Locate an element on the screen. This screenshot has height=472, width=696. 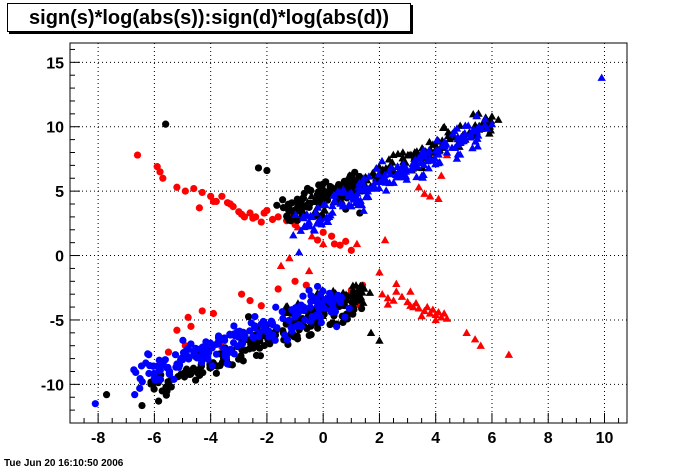
x-tick-label: 2 is located at coordinates (379, 438).